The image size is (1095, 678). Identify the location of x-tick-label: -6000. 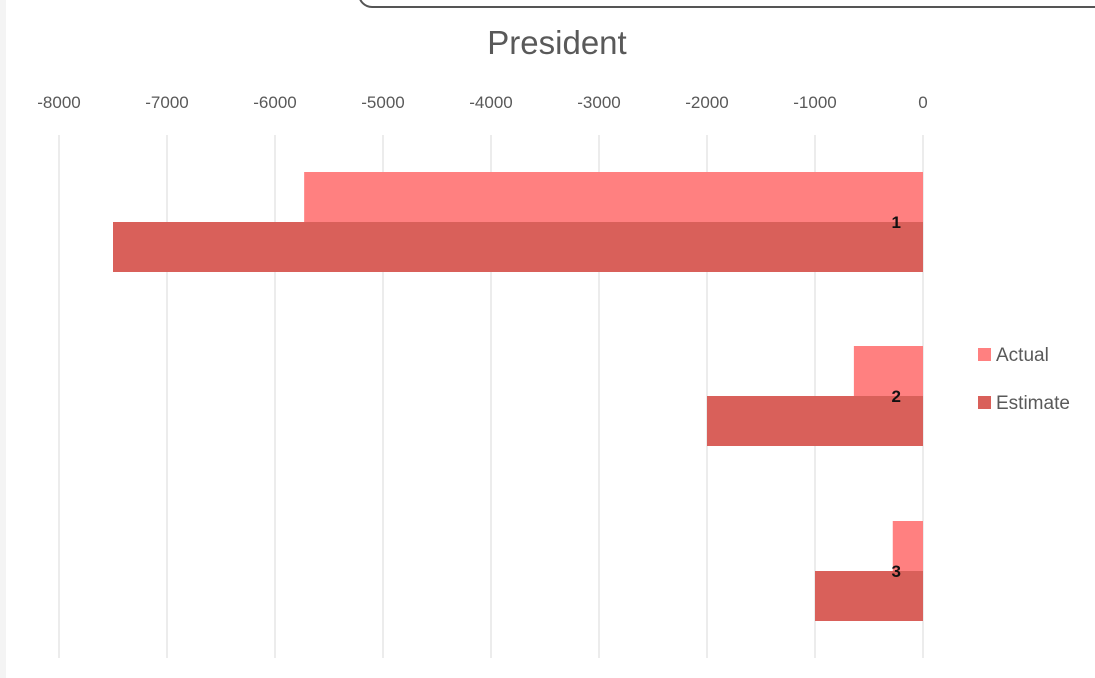
(274, 102).